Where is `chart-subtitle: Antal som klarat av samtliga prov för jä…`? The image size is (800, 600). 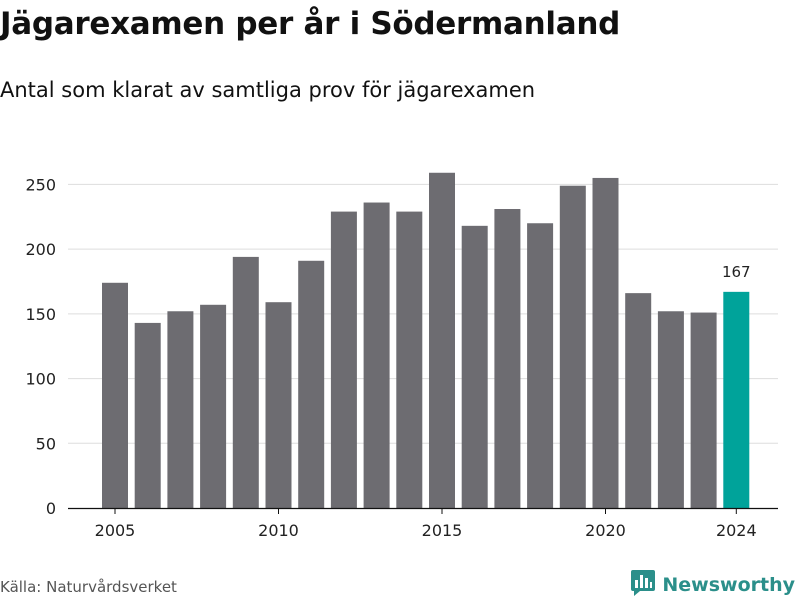
chart-subtitle: Antal som klarat av samtliga prov för jä… is located at coordinates (268, 90).